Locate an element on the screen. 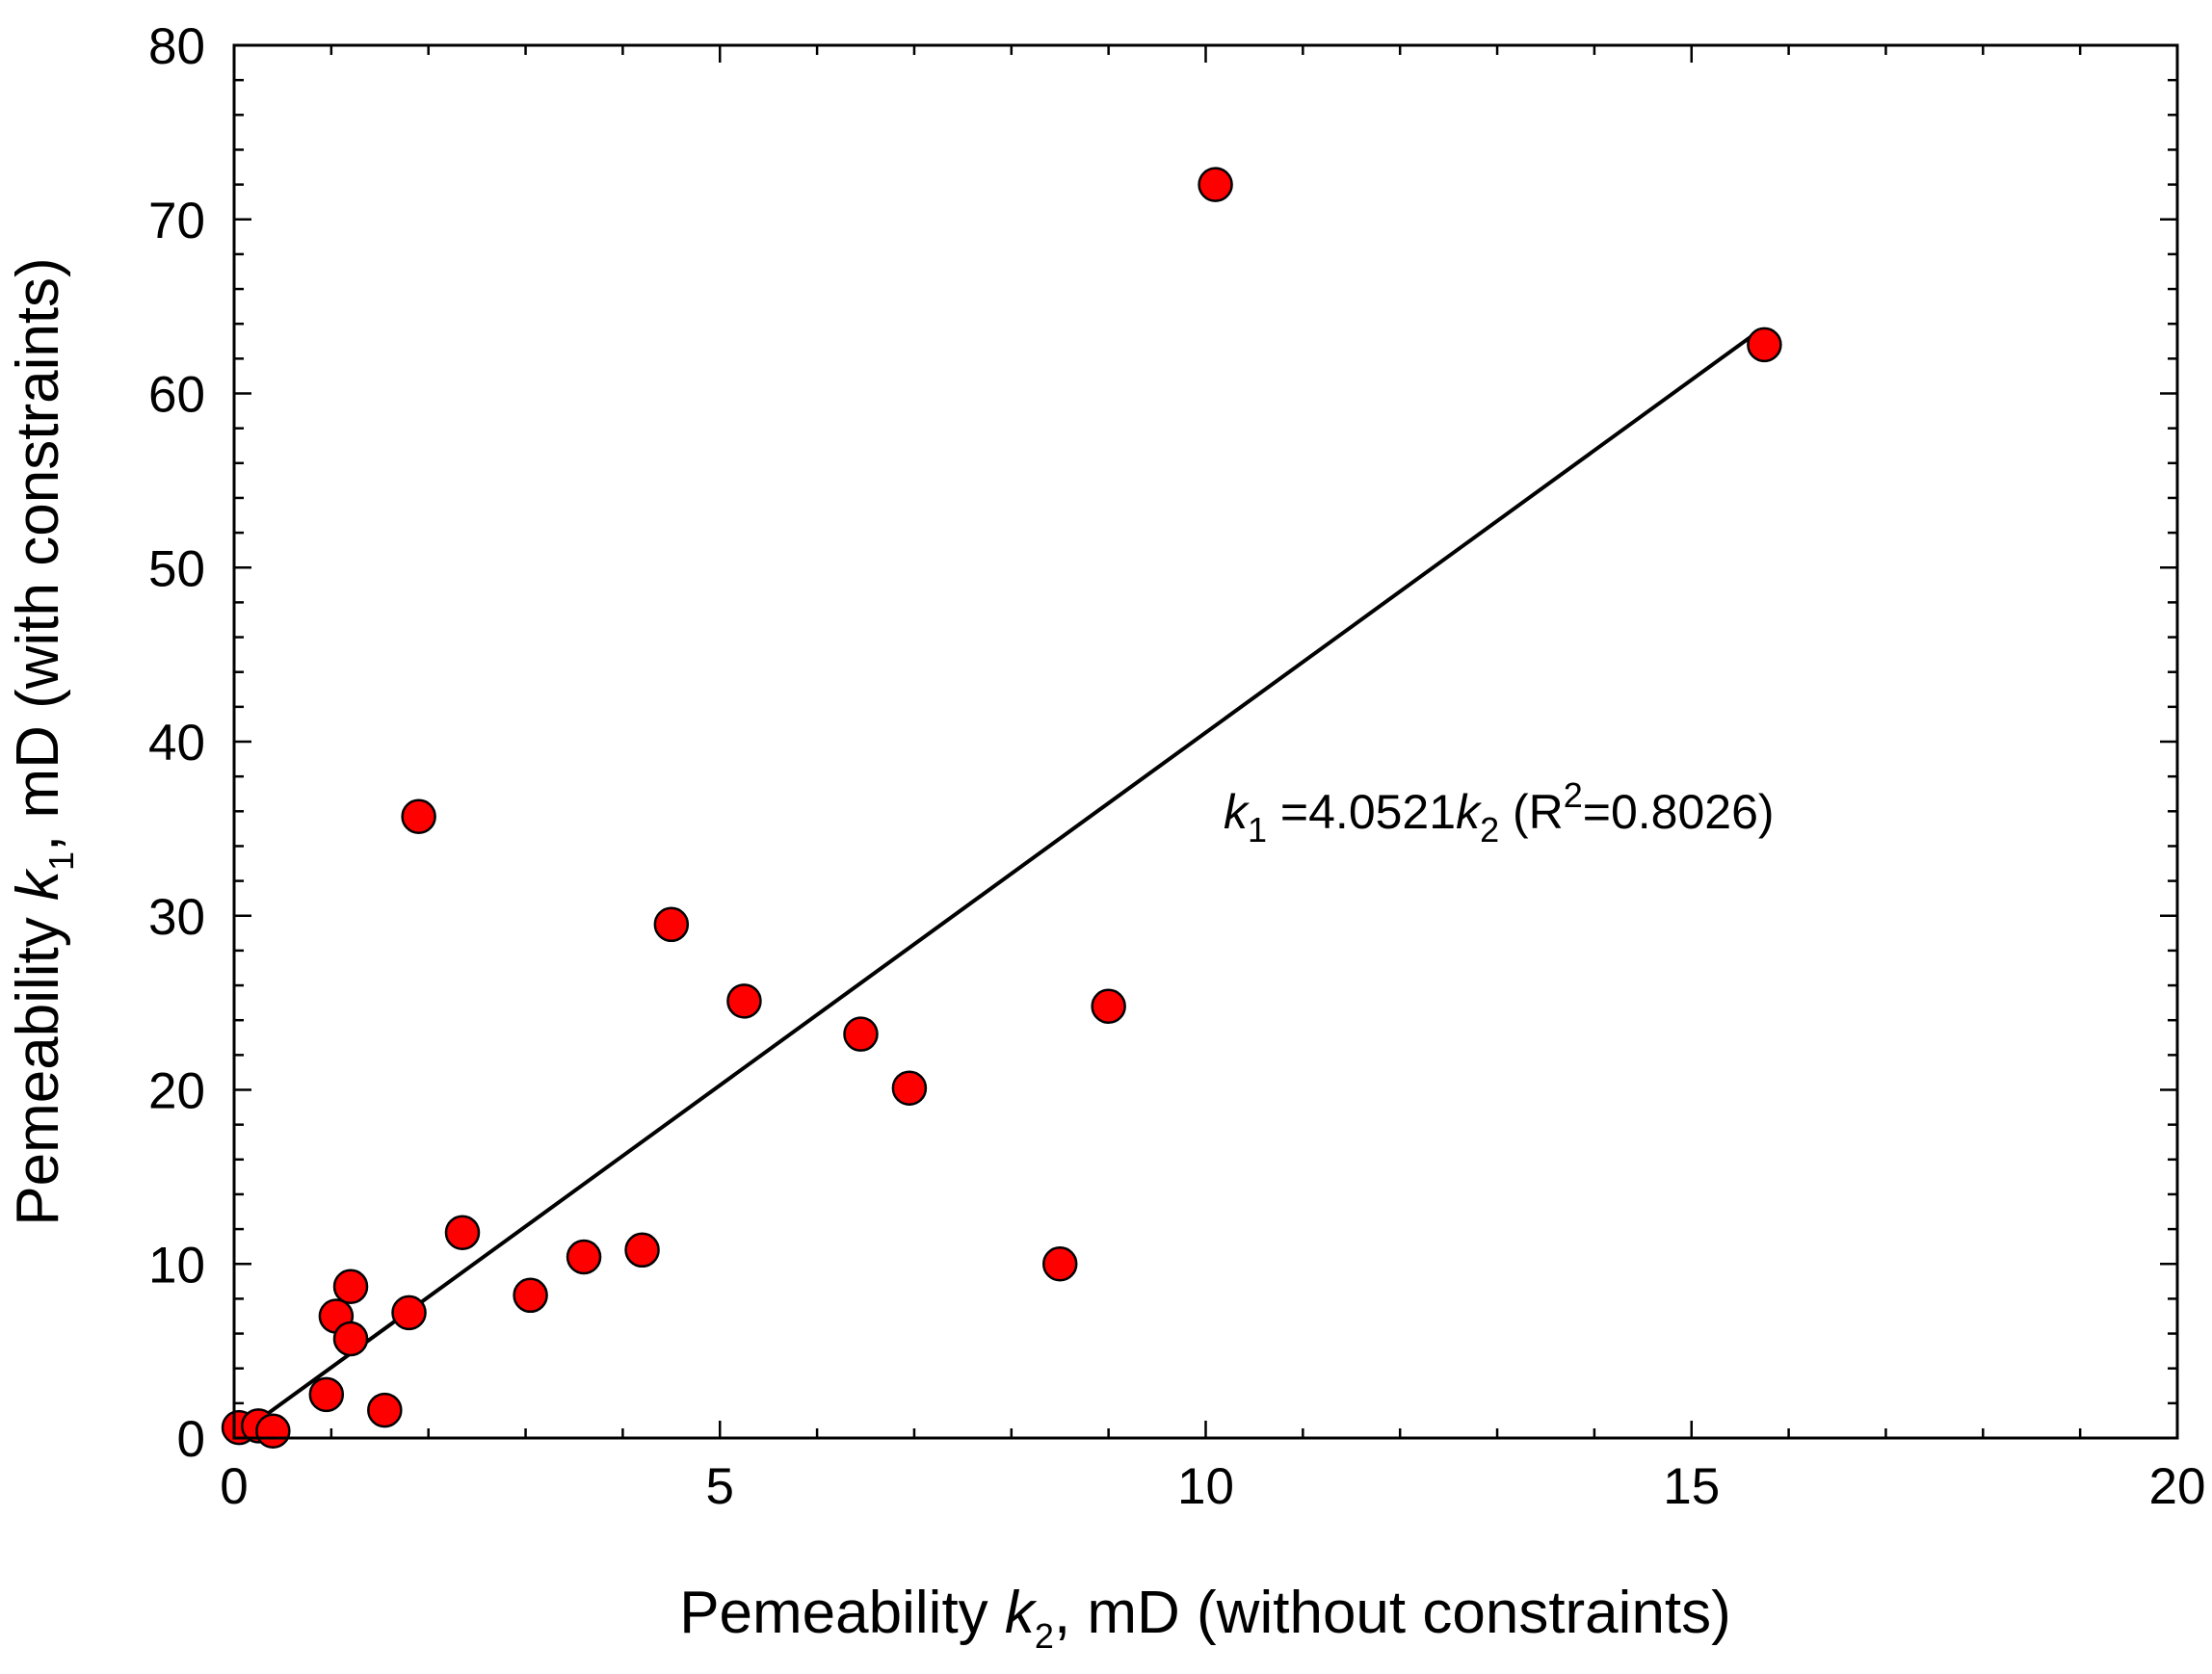 Image resolution: width=2212 pixels, height=1674 pixels. eq-var-k1: k is located at coordinates (1237, 812).